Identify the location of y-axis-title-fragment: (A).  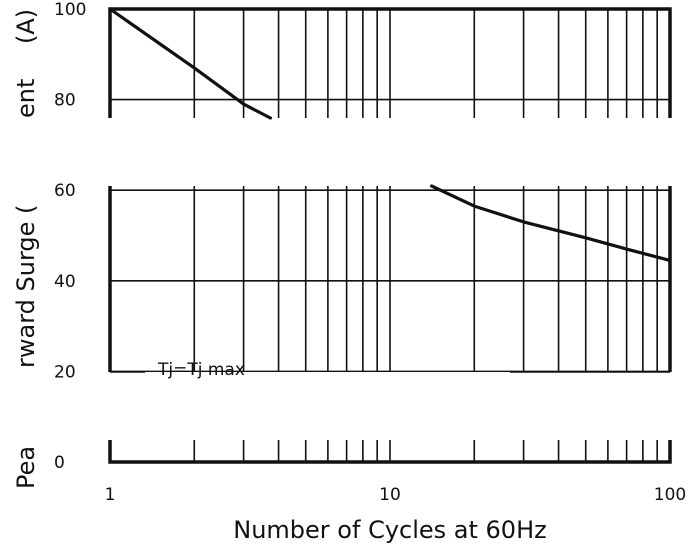
(26, 26).